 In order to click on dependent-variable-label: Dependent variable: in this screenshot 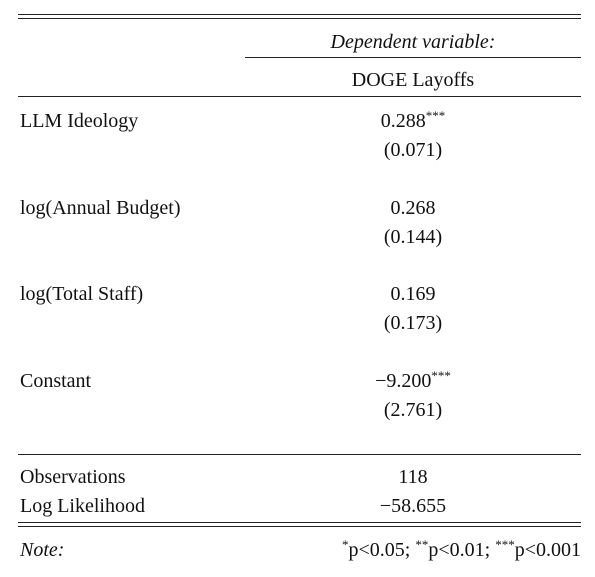, I will do `click(413, 42)`.